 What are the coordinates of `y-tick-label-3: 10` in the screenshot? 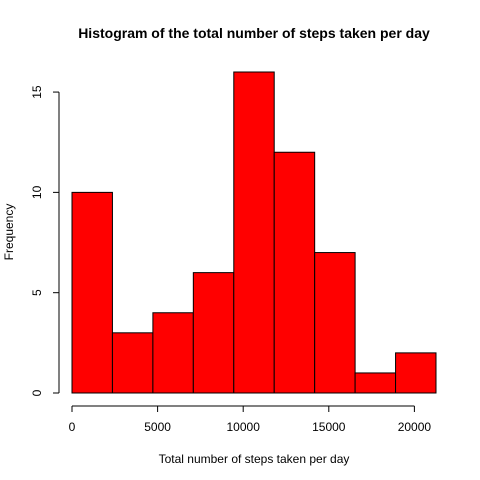 It's located at (37, 192).